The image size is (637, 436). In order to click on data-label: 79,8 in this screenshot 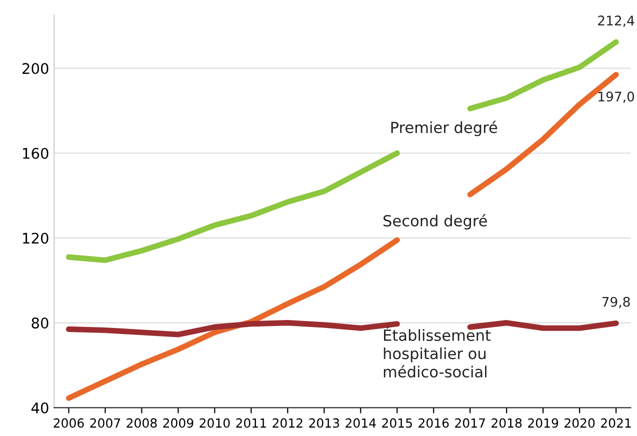, I will do `click(616, 302)`.